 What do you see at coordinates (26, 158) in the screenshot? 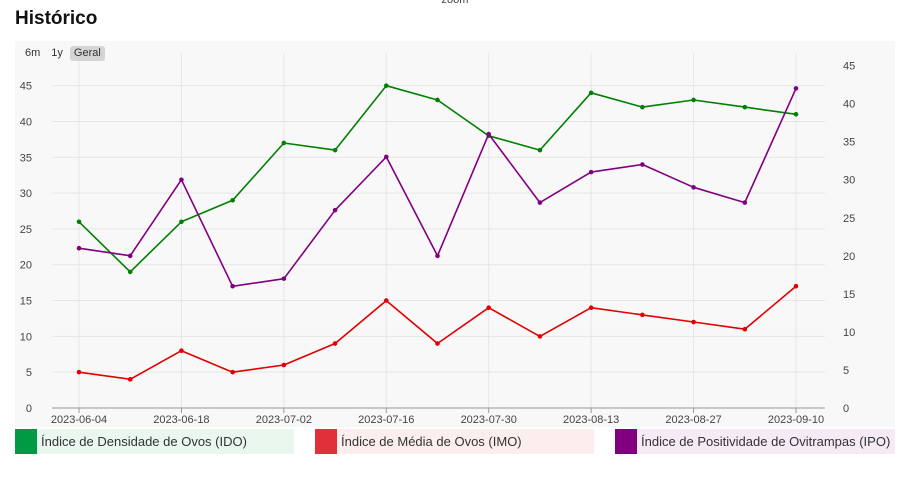
I see `y-left-tick-label: 35` at bounding box center [26, 158].